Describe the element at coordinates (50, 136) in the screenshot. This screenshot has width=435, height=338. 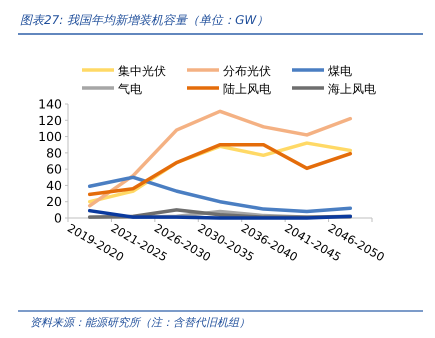
I see `y-tick-label: 100` at that location.